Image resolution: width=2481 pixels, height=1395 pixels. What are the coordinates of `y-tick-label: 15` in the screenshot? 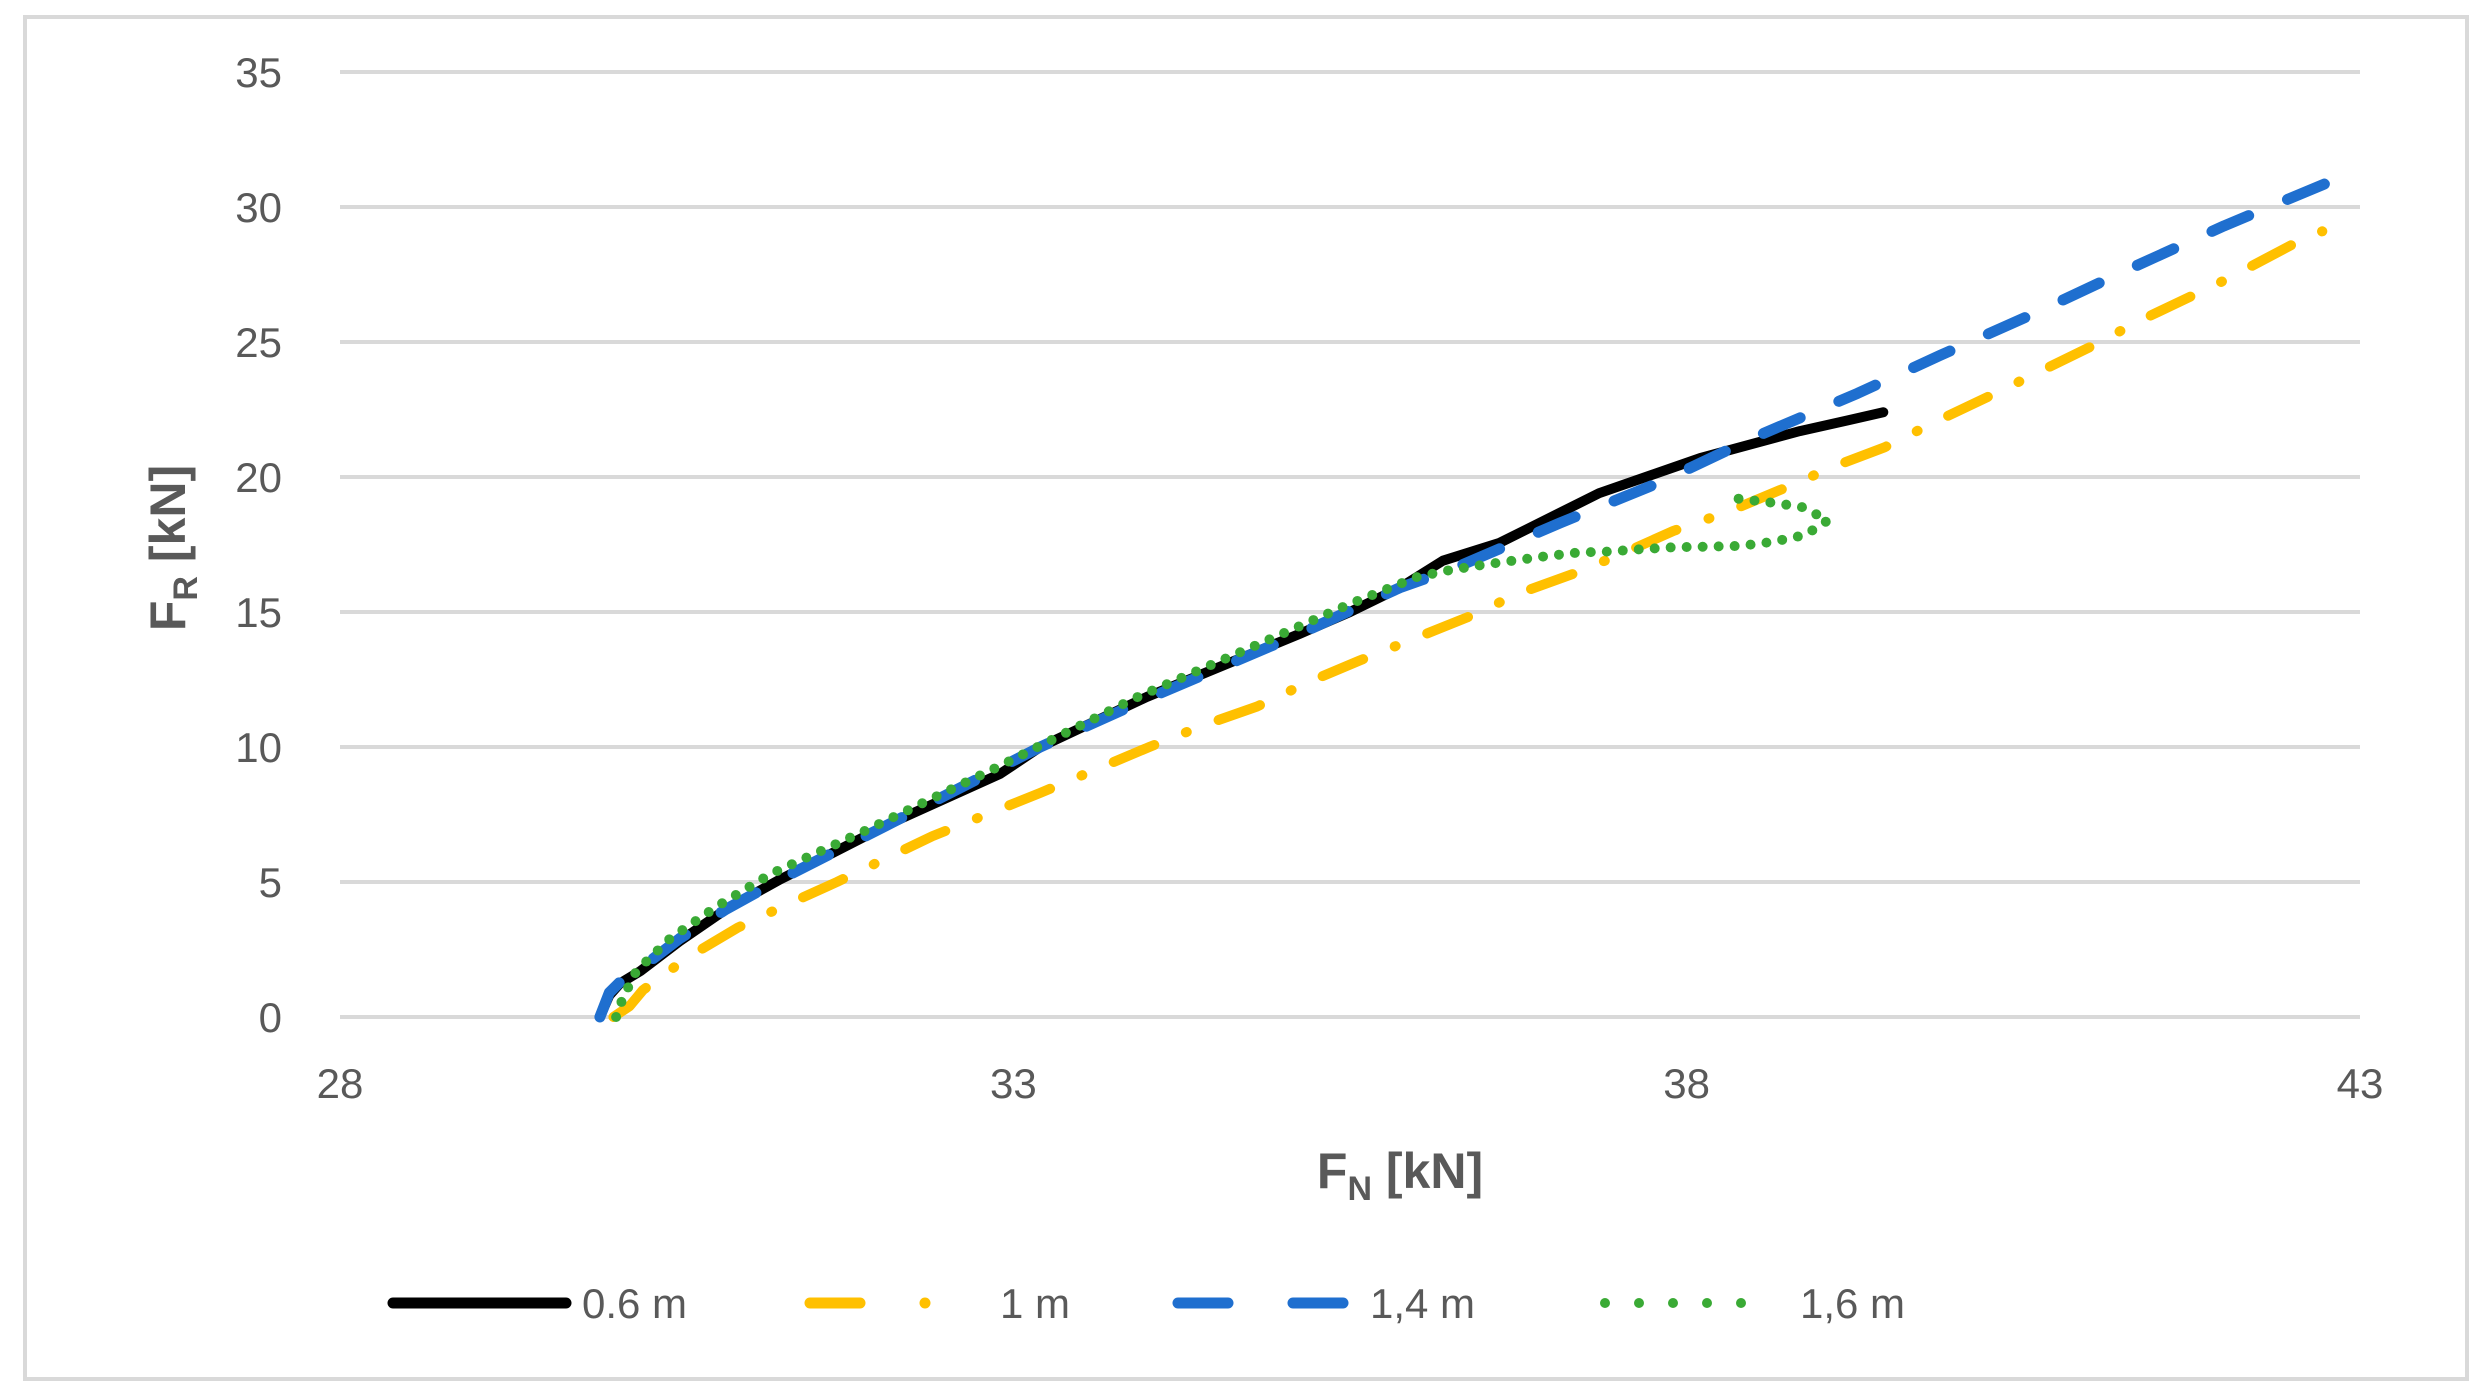 It's located at (258, 612).